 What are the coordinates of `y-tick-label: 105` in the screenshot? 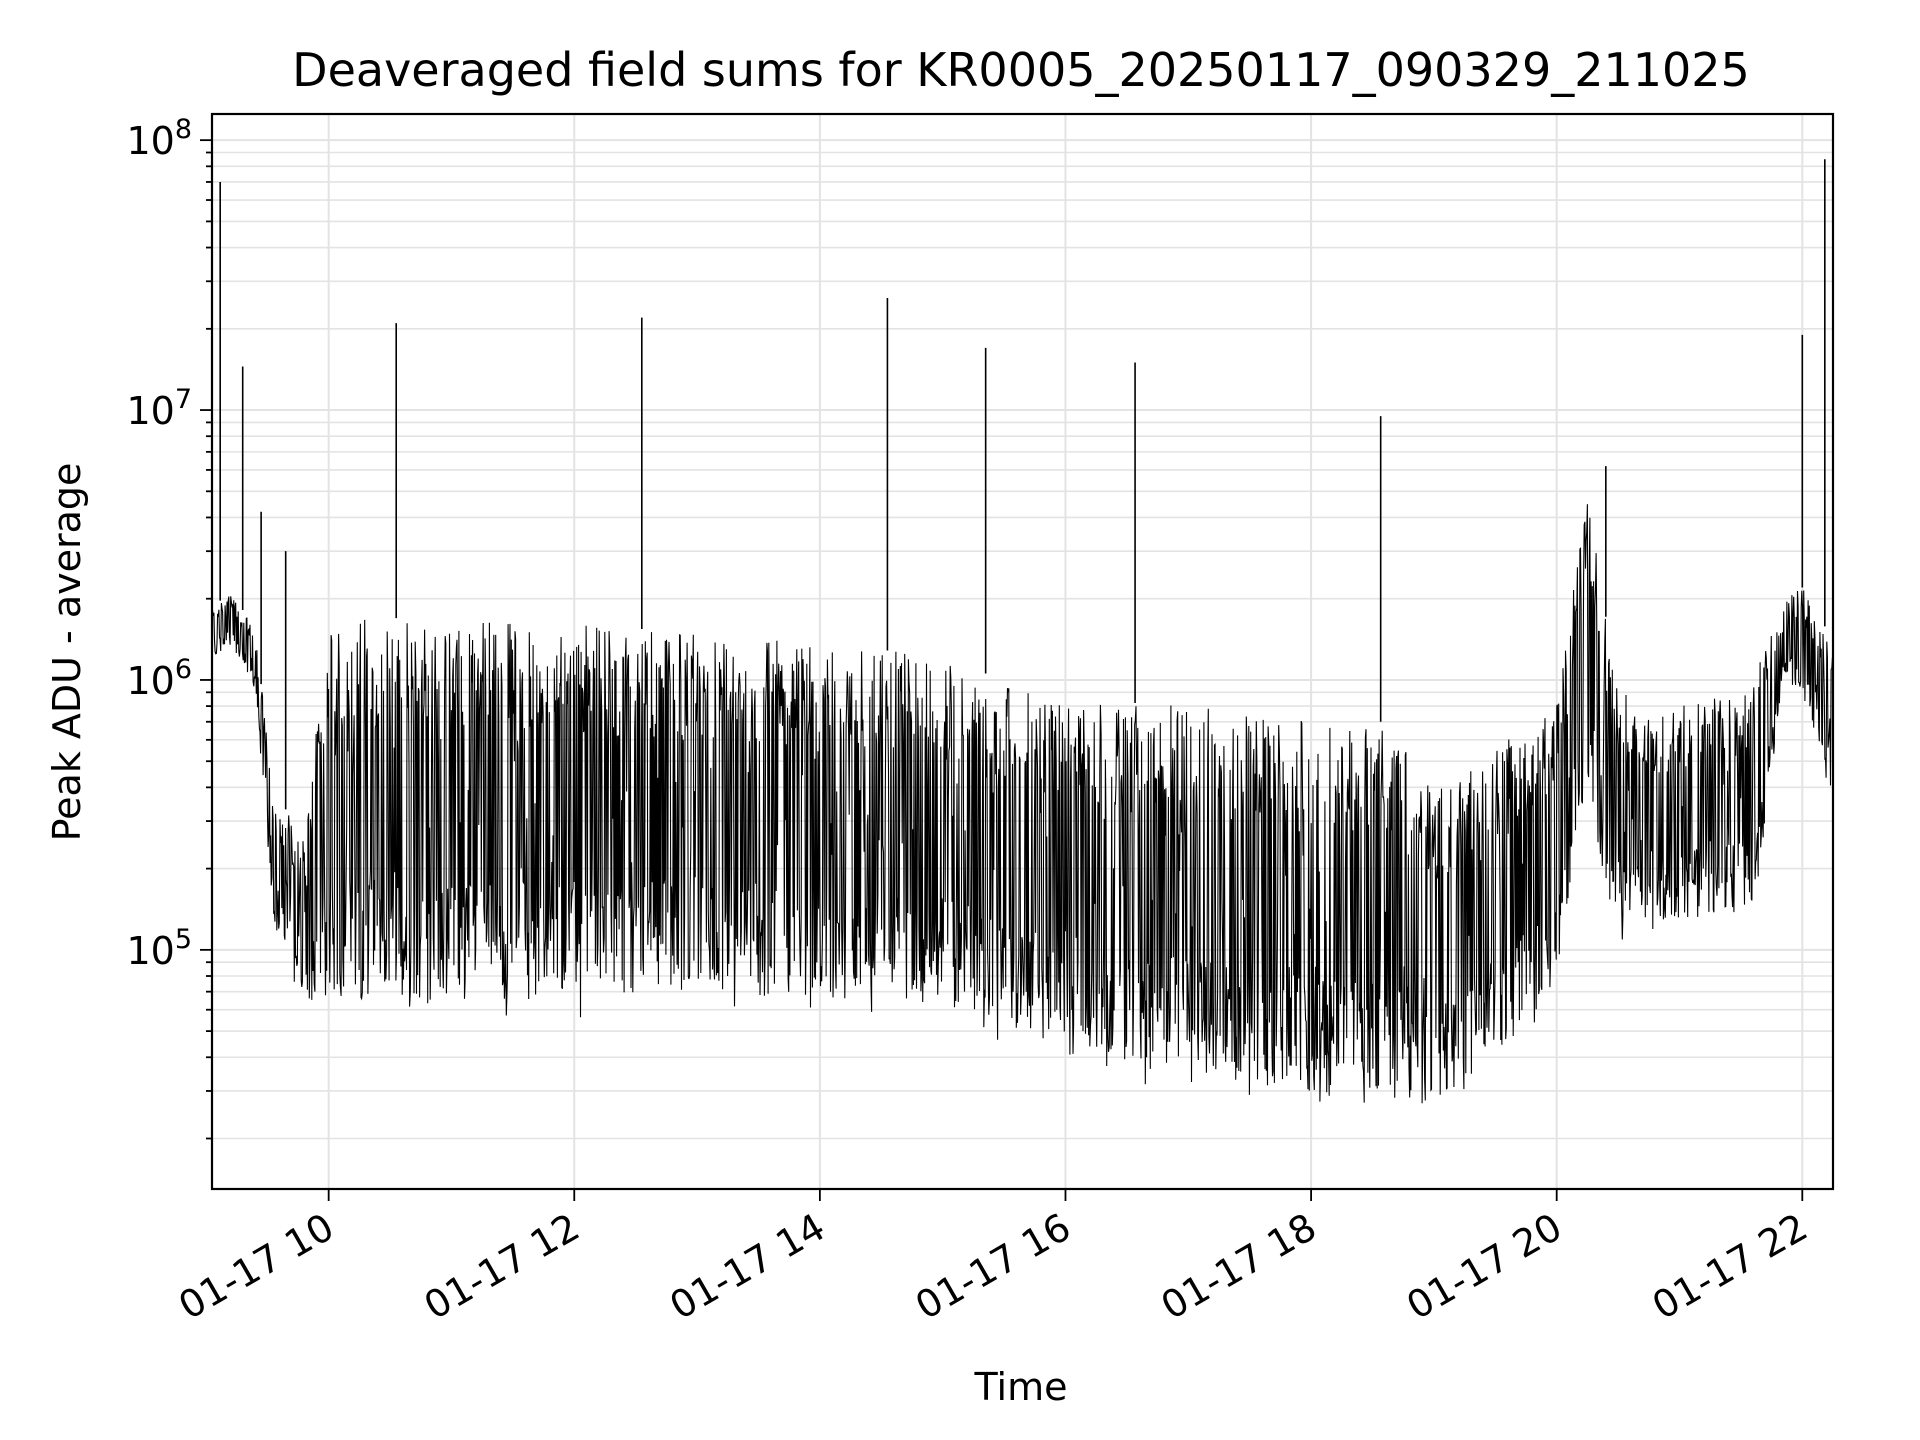 It's located at (159, 948).